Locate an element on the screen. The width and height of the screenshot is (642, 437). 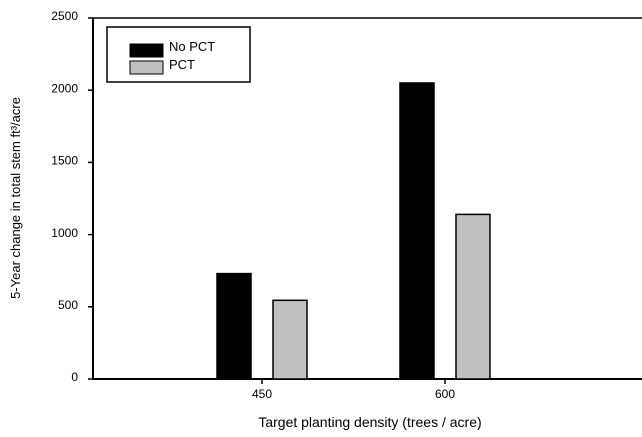
y-tick-label: 2500 is located at coordinates (64, 16).